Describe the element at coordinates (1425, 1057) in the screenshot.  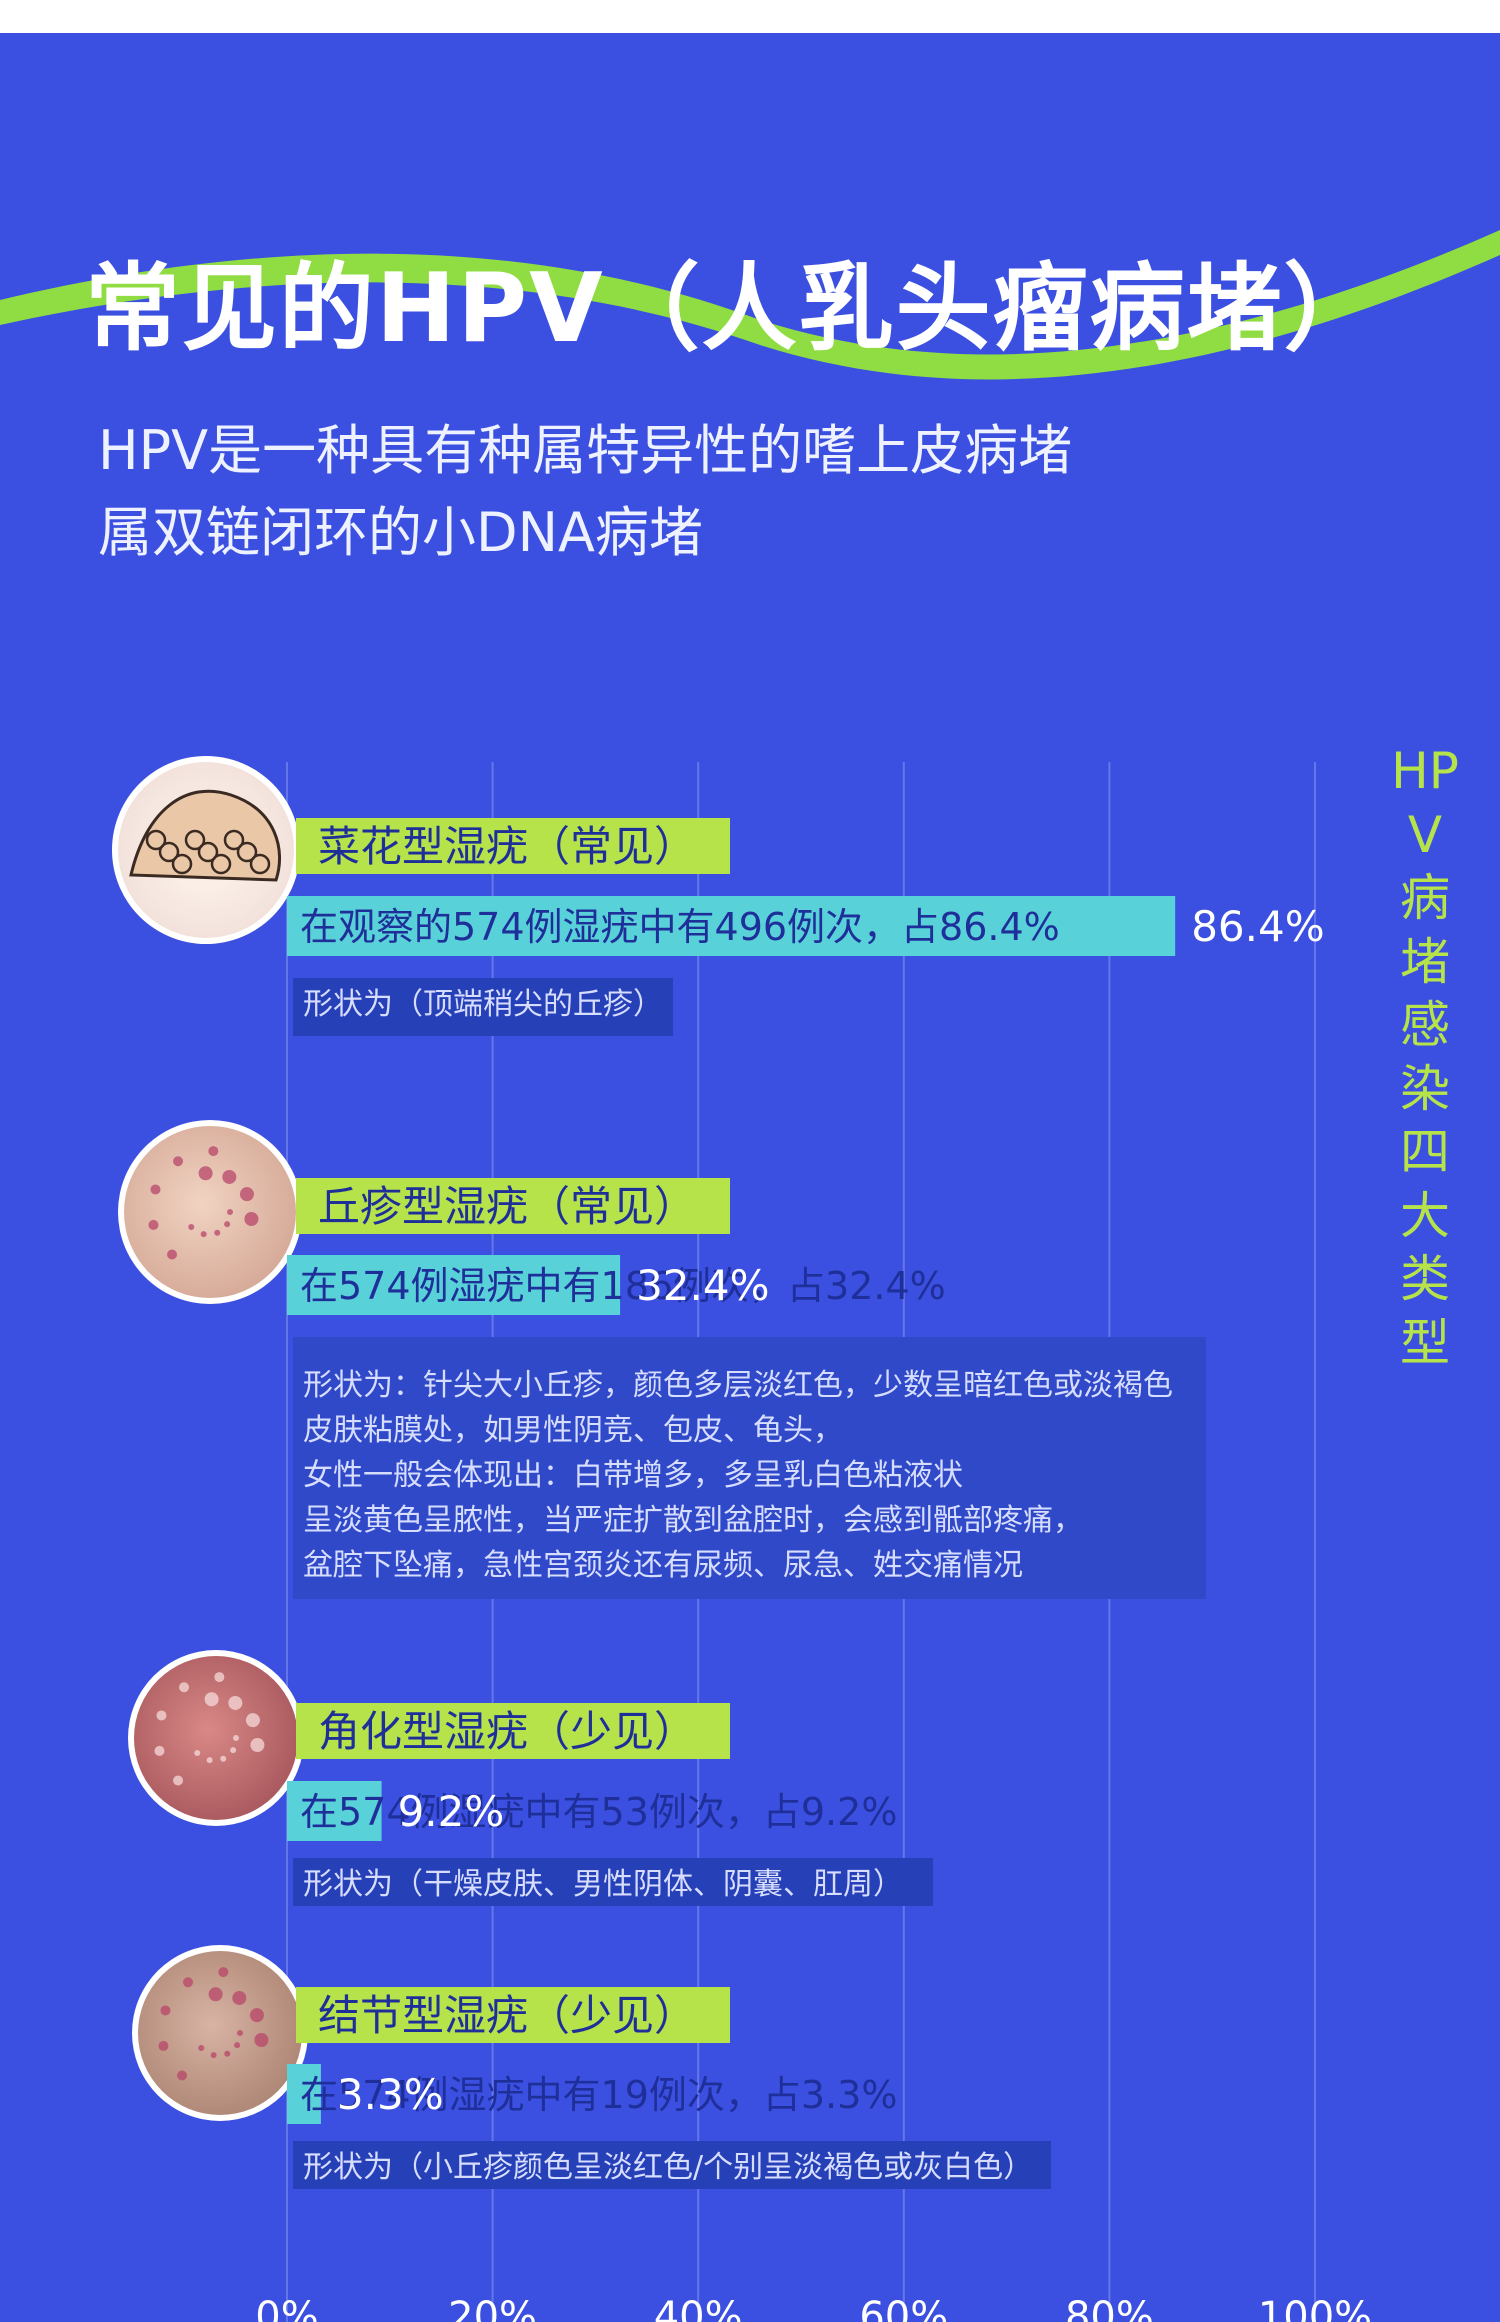
I see `side-title: HPV病堵感染四大类型` at that location.